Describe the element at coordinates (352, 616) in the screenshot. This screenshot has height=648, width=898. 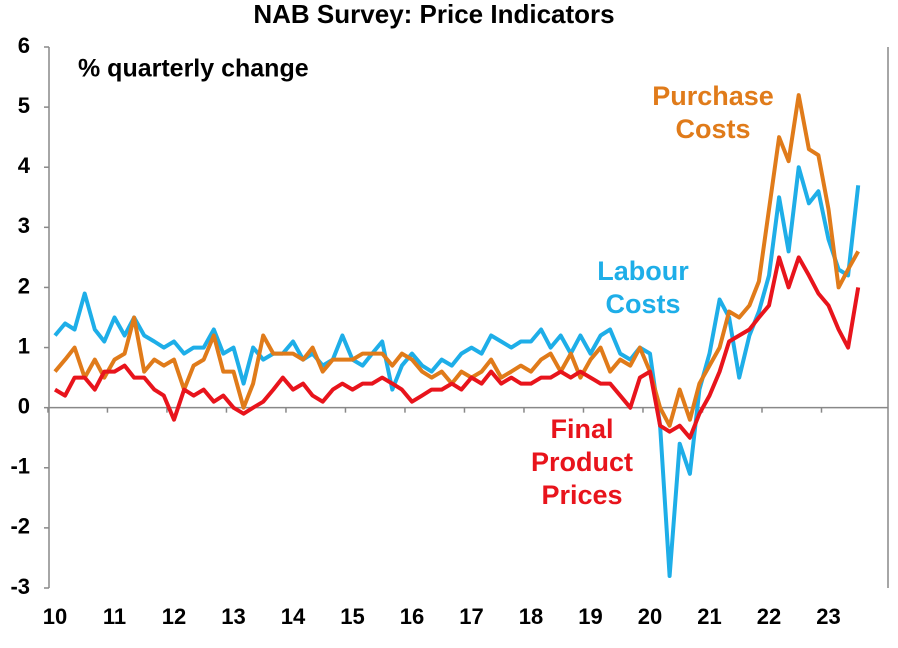
I see `x-tick-label: 15` at that location.